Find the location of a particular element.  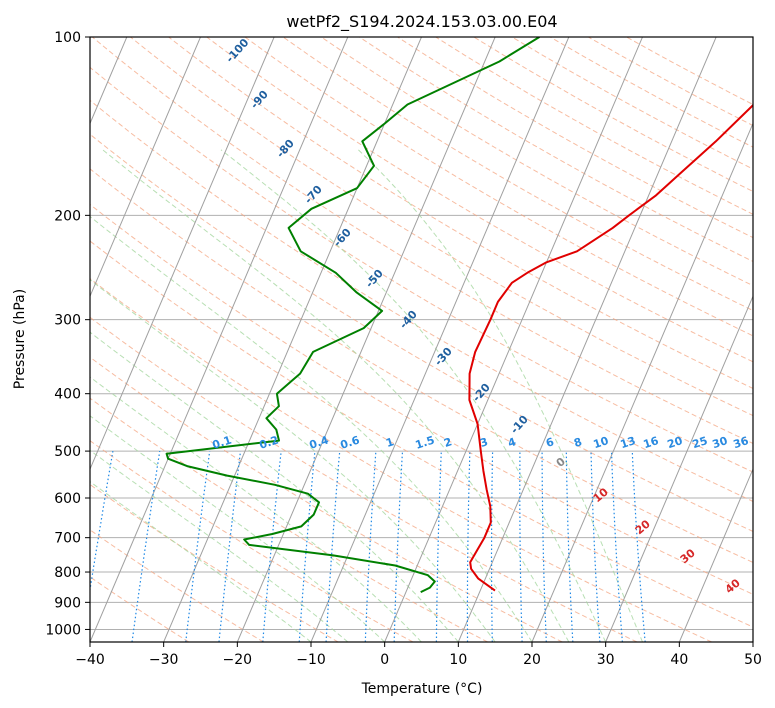

y-tick-label: 200 is located at coordinates (67, 216).